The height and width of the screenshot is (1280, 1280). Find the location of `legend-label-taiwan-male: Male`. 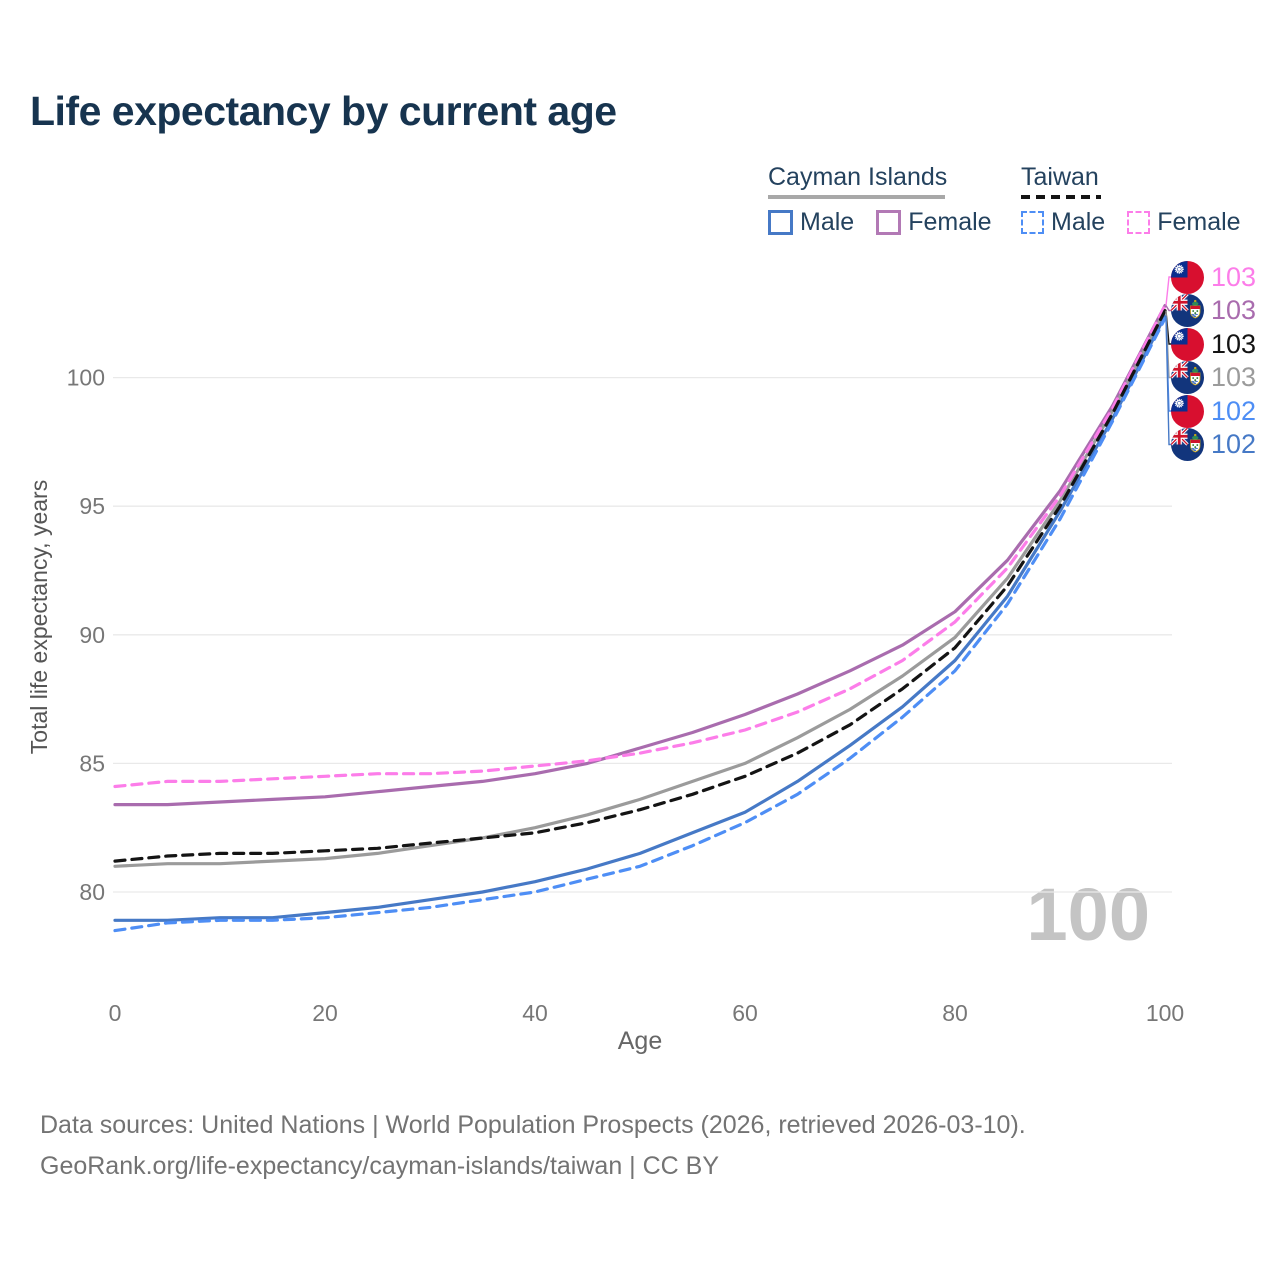

legend-label-taiwan-male: Male is located at coordinates (1078, 222).